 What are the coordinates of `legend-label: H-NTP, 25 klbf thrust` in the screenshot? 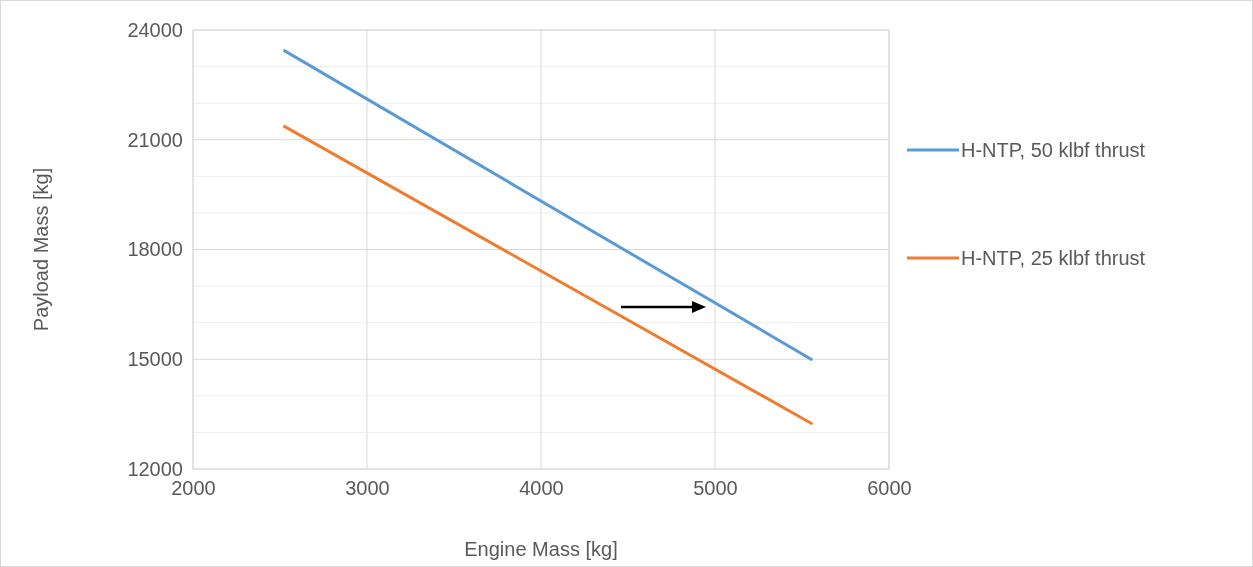 It's located at (1053, 258).